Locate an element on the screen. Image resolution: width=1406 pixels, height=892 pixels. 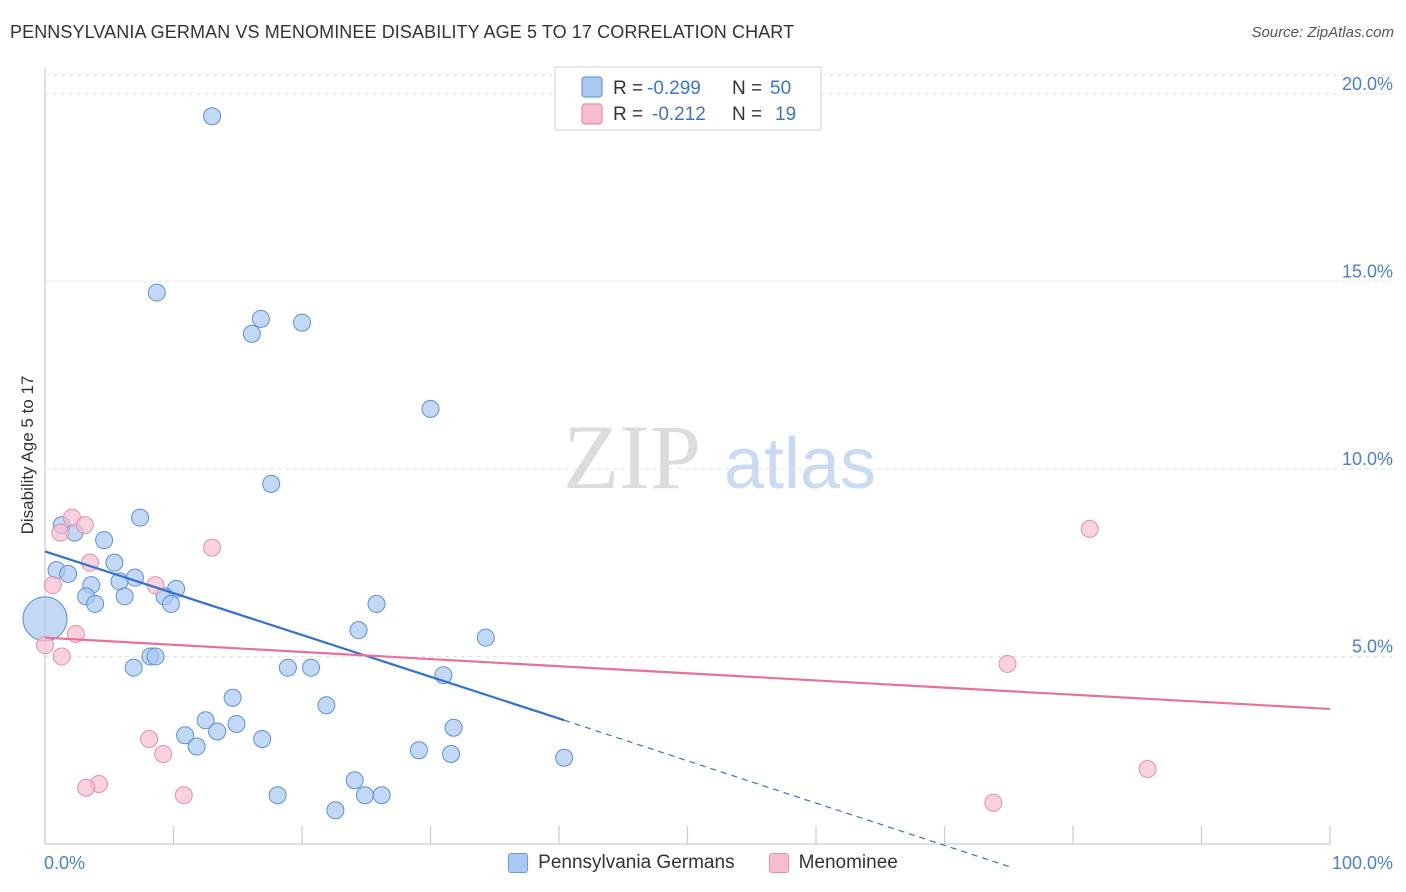
series-legend-label-menominee: Menominee is located at coordinates (848, 862).